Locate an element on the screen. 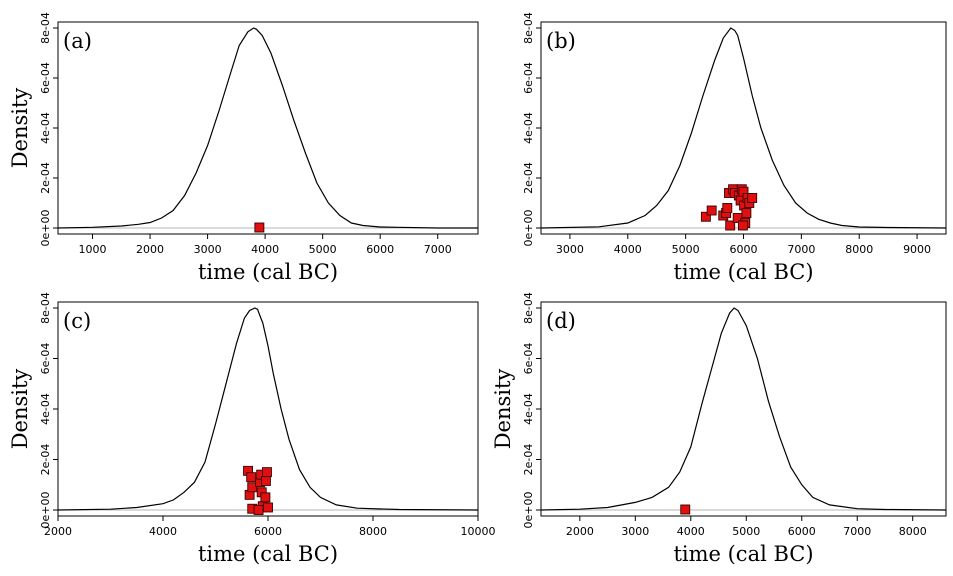  density-curve is located at coordinates (743, 128).